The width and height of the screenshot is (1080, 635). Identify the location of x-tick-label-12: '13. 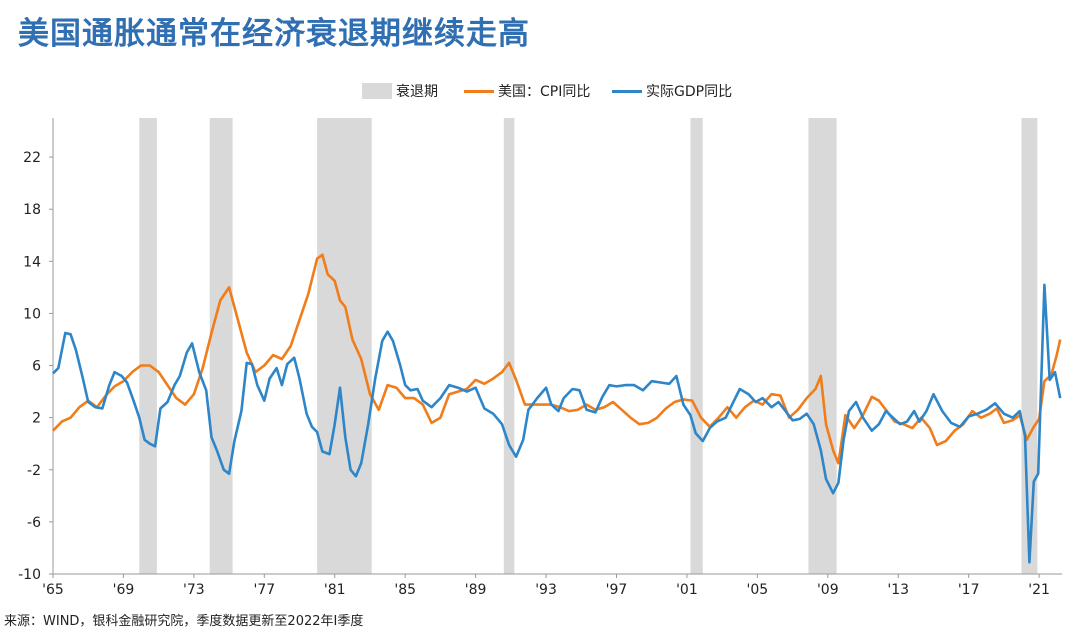
(898, 590).